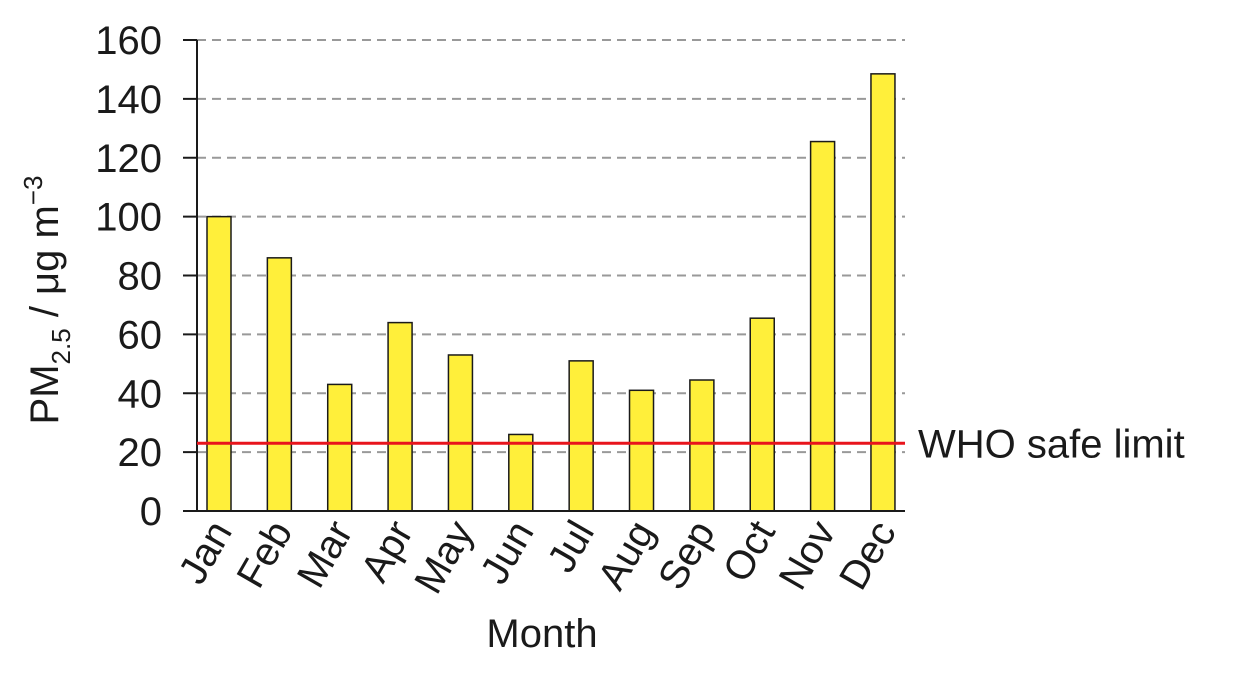 Image resolution: width=1245 pixels, height=679 pixels. I want to click on y-tick-label: 60, so click(140, 335).